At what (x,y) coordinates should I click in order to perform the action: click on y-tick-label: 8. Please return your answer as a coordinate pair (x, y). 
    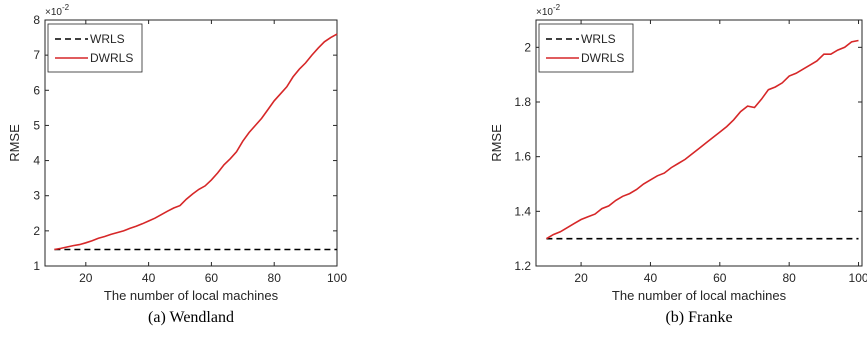
    Looking at the image, I should click on (36, 20).